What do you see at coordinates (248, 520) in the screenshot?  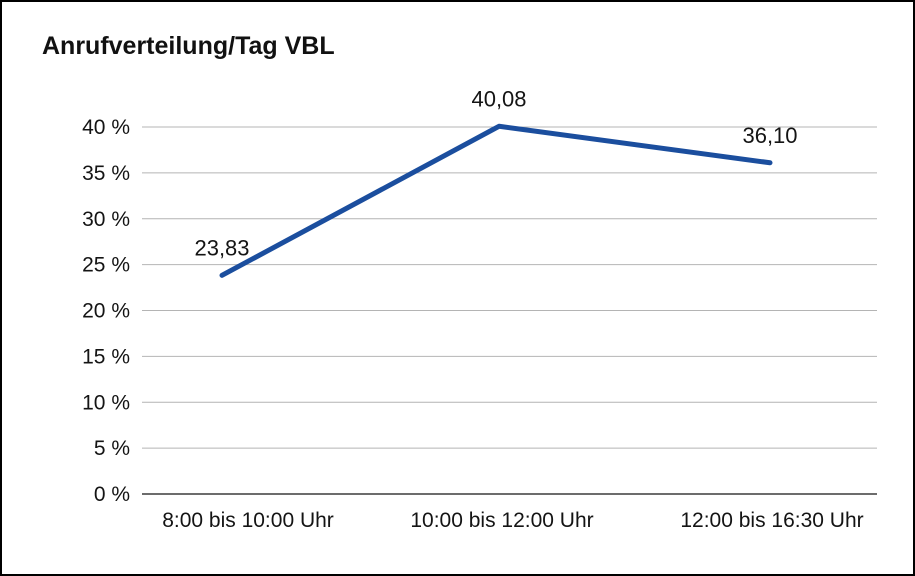 I see `x-axis-label: 8:00 bis 10:00 Uhr` at bounding box center [248, 520].